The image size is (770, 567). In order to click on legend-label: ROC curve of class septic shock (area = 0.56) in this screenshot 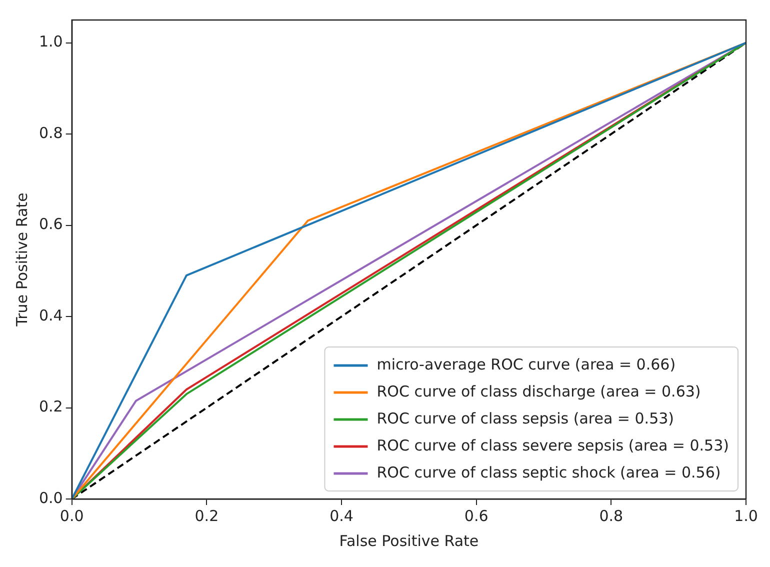, I will do `click(548, 472)`.